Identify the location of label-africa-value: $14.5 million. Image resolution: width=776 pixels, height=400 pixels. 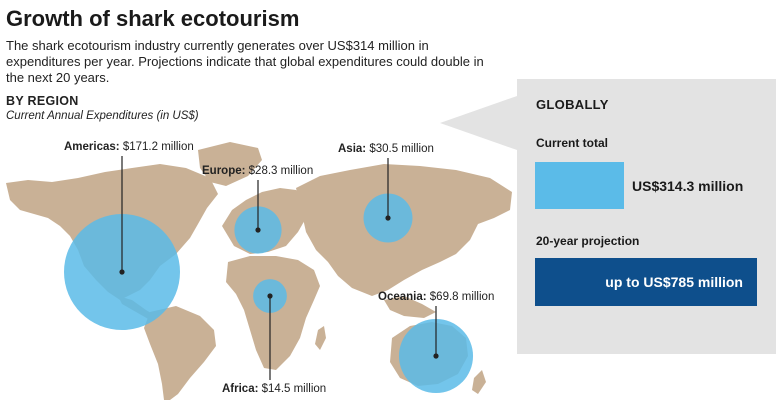
(292, 389).